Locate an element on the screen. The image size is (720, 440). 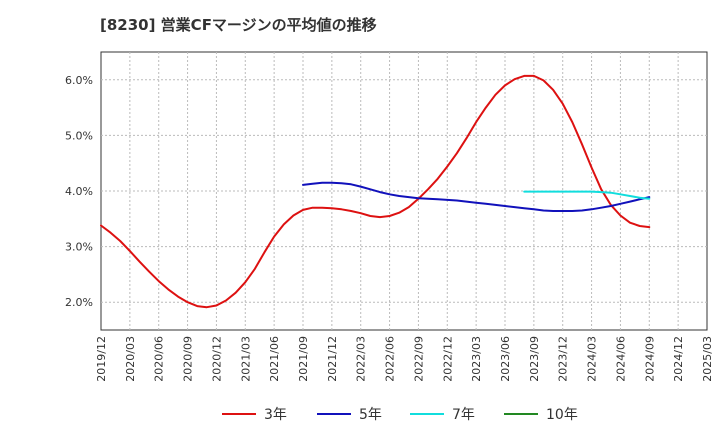
x-tick-label: 2019/12 is located at coordinates (101, 359).